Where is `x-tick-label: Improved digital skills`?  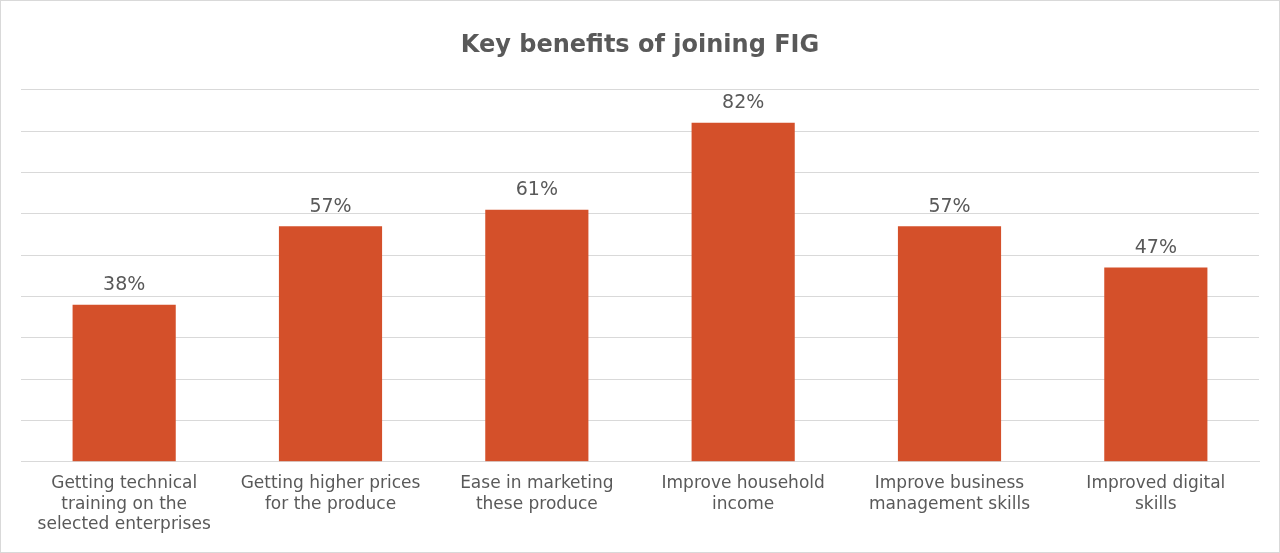
x-tick-label: Improved digital skills is located at coordinates (1156, 492).